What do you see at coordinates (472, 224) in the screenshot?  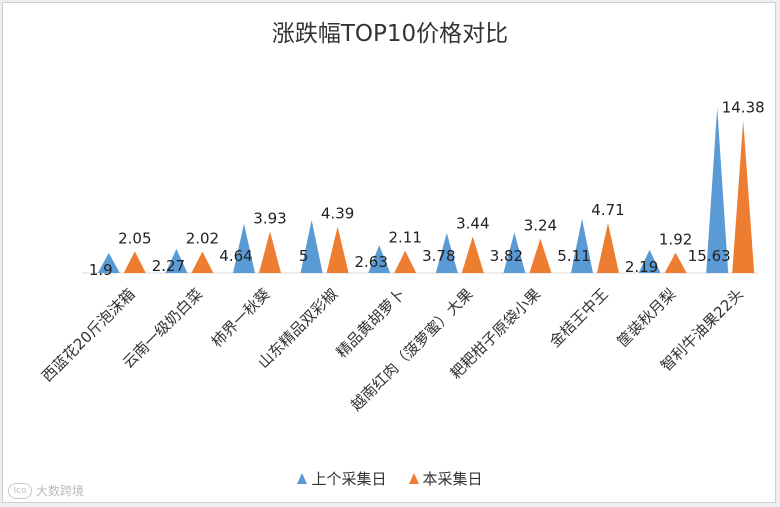 I see `current-price-label: 3.44` at bounding box center [472, 224].